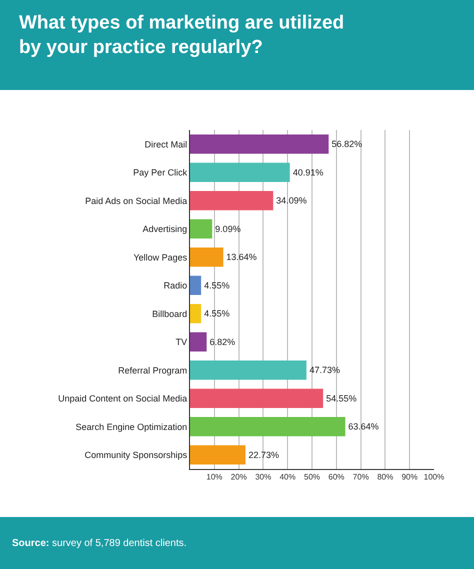  What do you see at coordinates (385, 477) in the screenshot?
I see `x-tick-label: 80%` at bounding box center [385, 477].